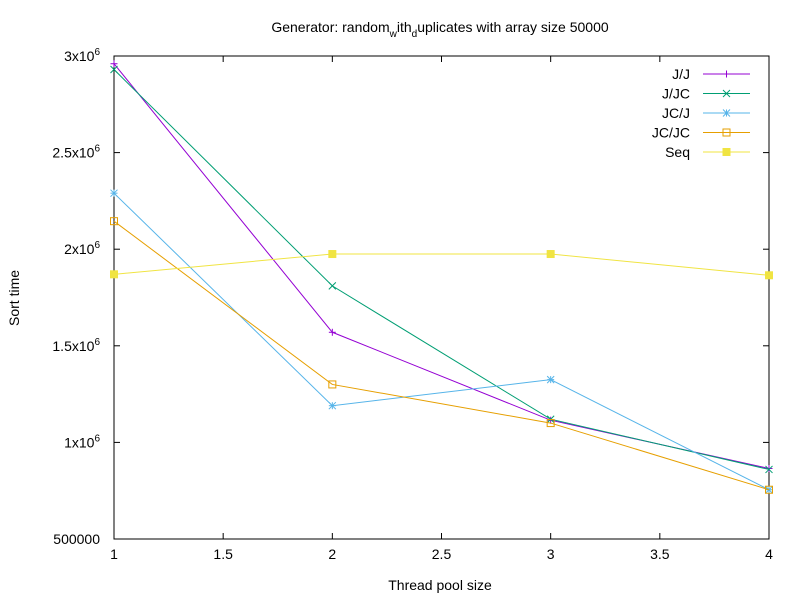 This screenshot has width=800, height=600. Describe the element at coordinates (332, 554) in the screenshot. I see `x-tick-label: 2` at that location.